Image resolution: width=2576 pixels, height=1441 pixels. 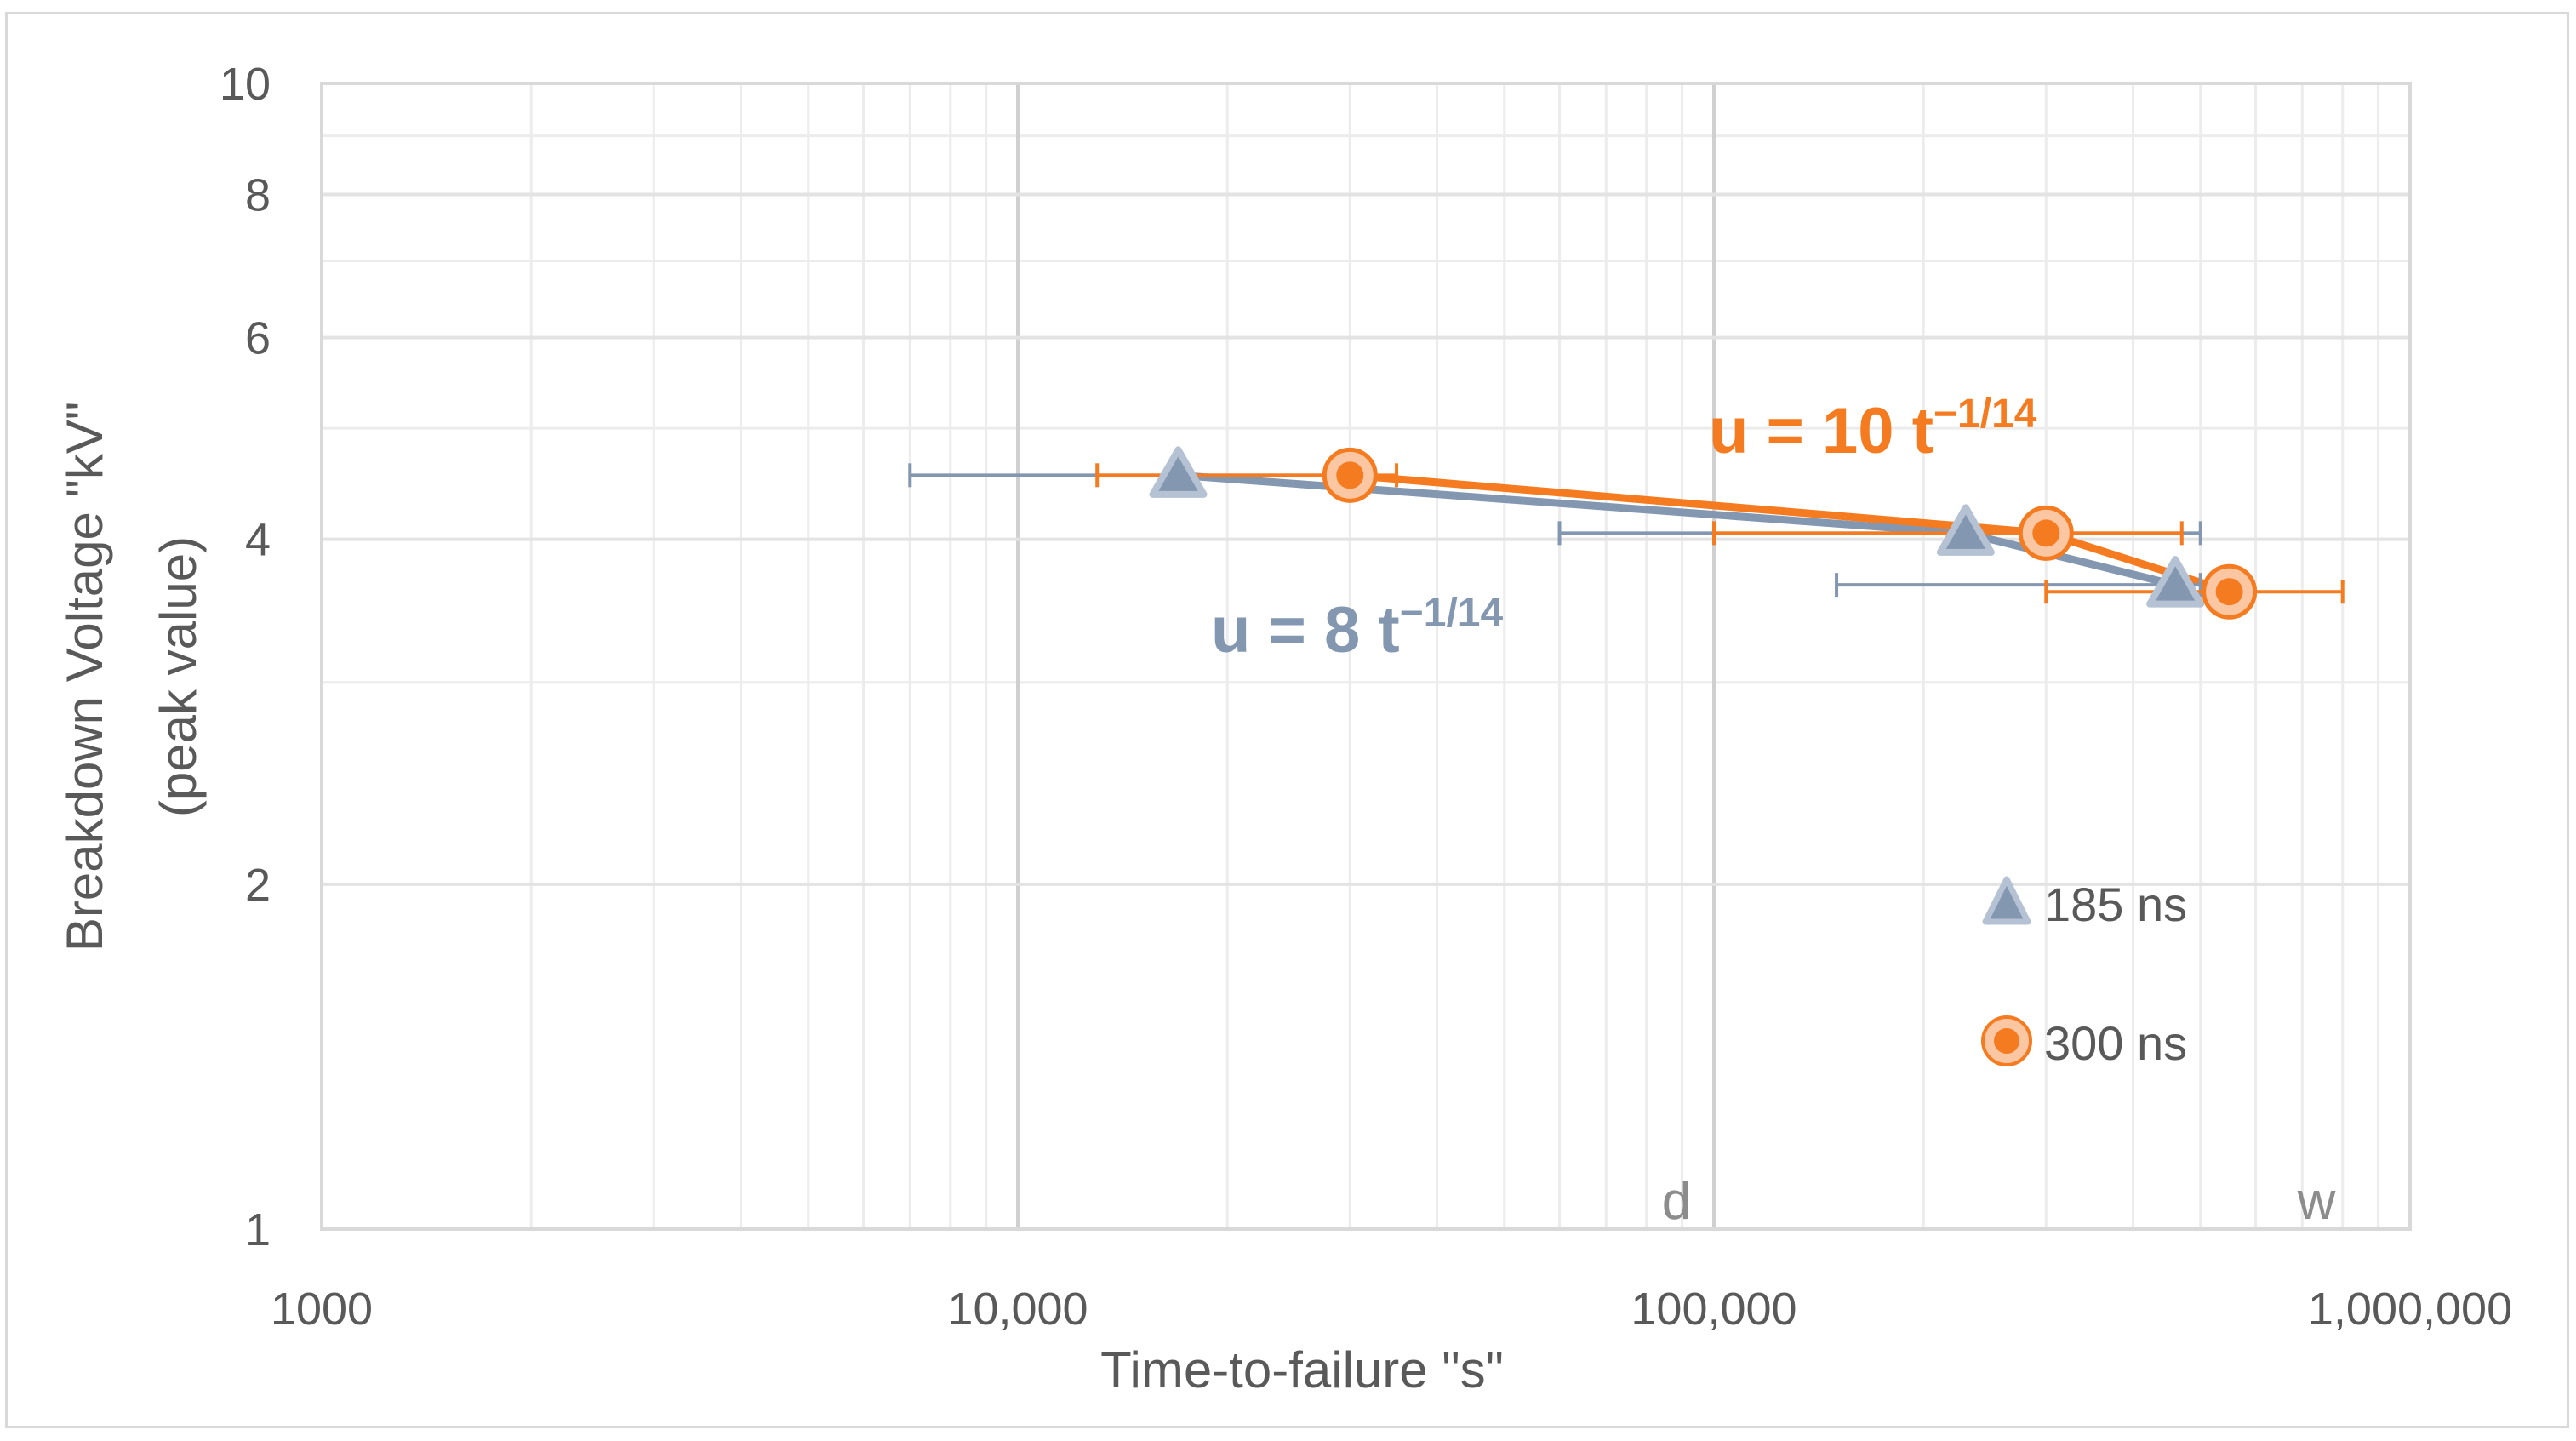 I want to click on equation-300ns-exponent: −1/14, so click(x=1985, y=414).